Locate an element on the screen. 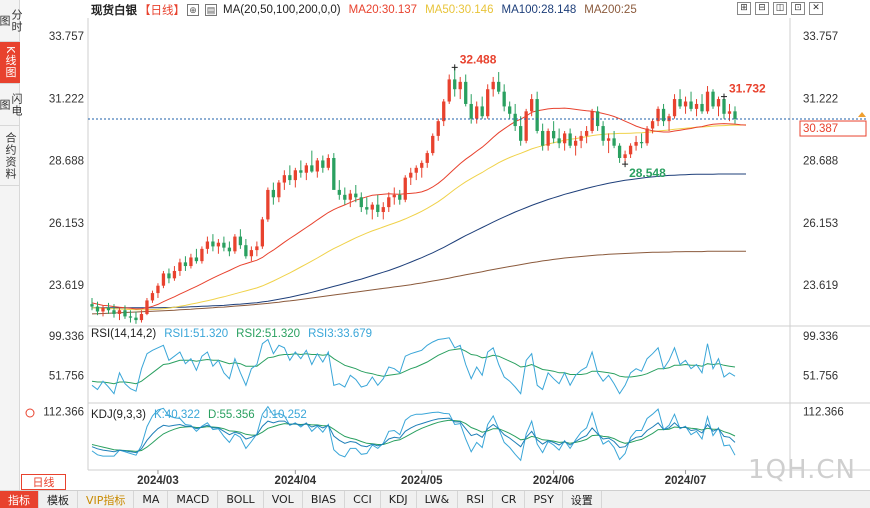 The width and height of the screenshot is (870, 508). ma50-value: MA50:30.146 is located at coordinates (459, 10).